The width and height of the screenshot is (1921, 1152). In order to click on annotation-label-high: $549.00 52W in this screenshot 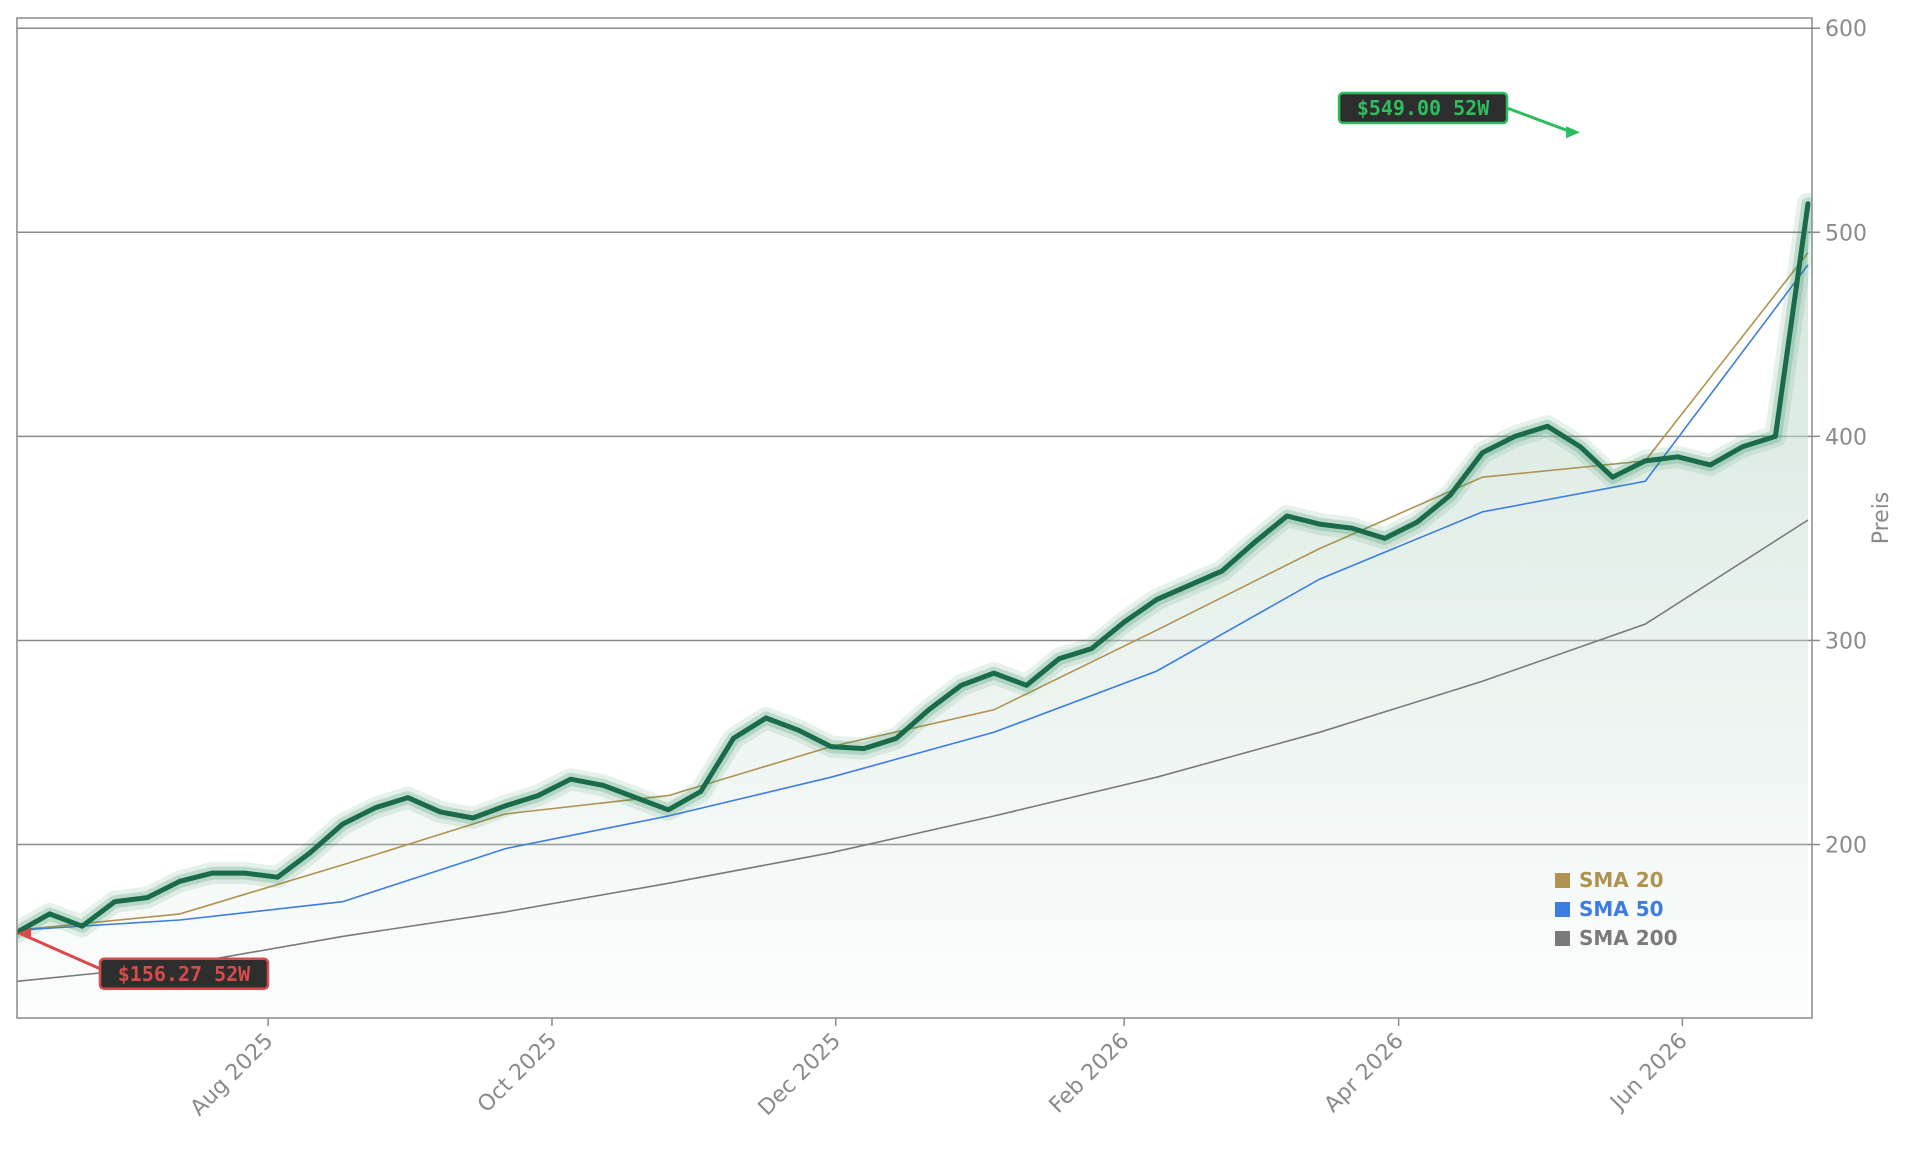, I will do `click(1423, 108)`.